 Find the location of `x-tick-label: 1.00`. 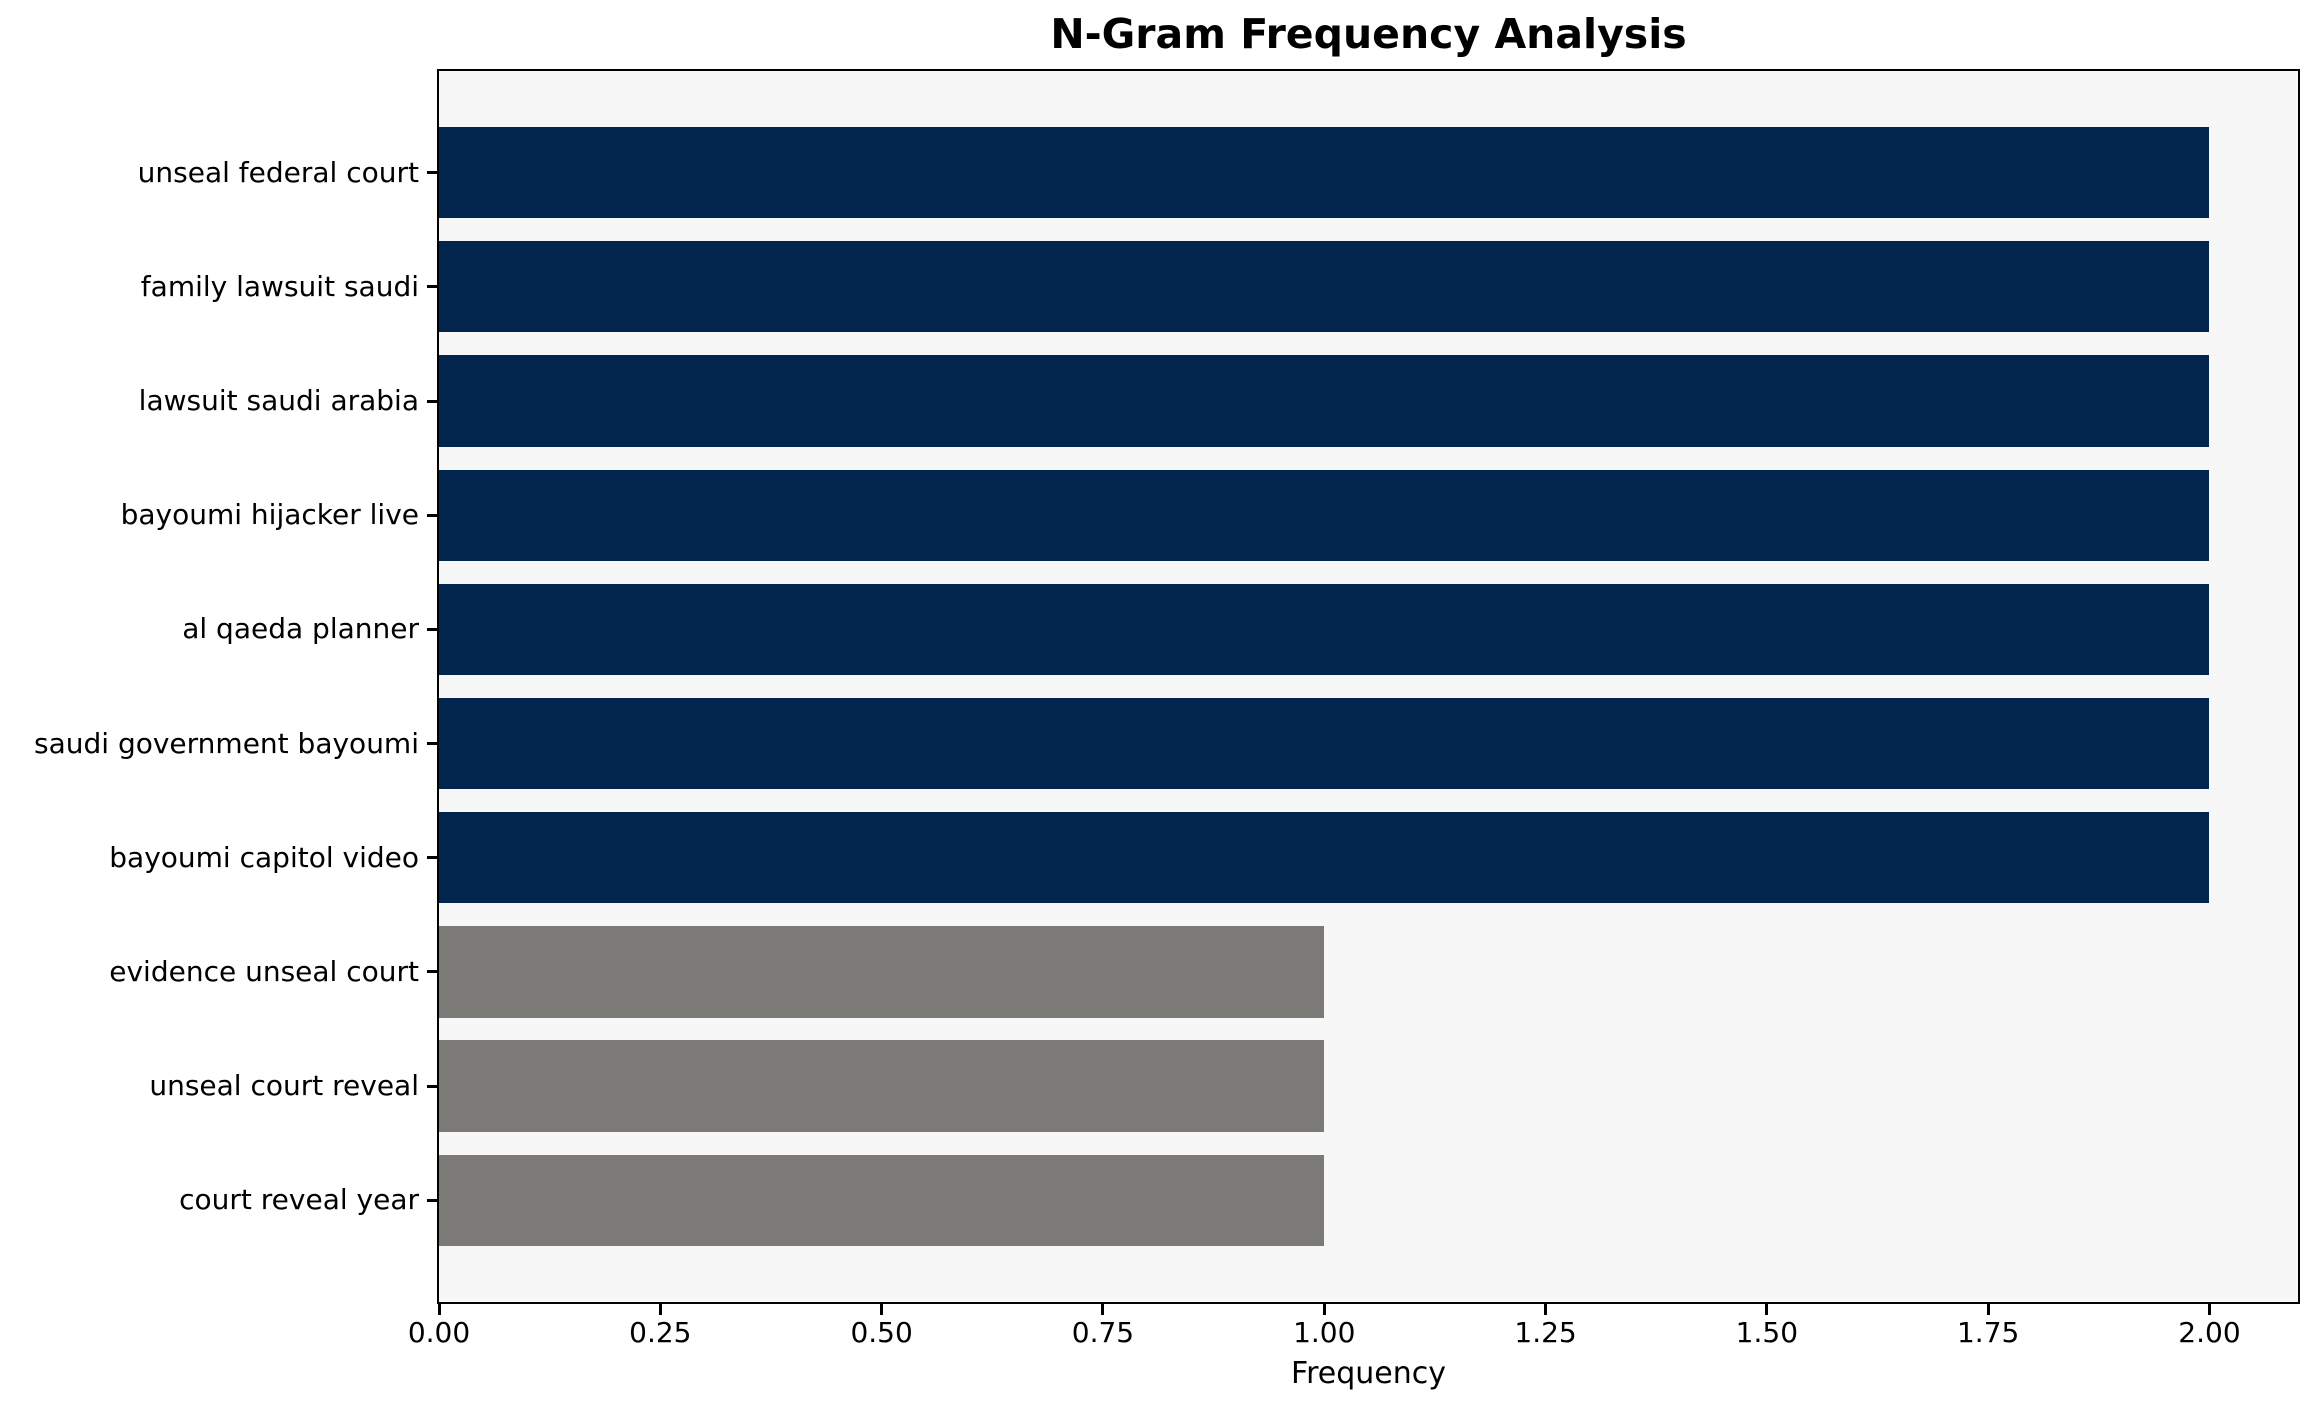

x-tick-label: 1.00 is located at coordinates (1324, 1332).